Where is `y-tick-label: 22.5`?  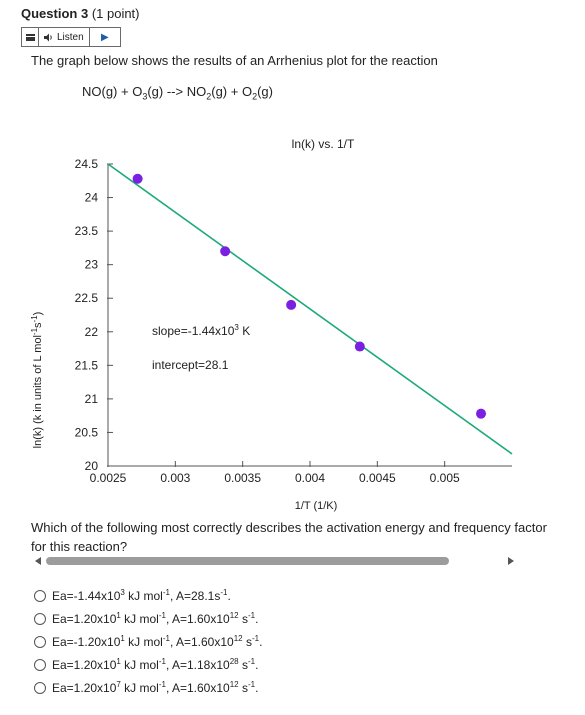 y-tick-label: 22.5 is located at coordinates (87, 298).